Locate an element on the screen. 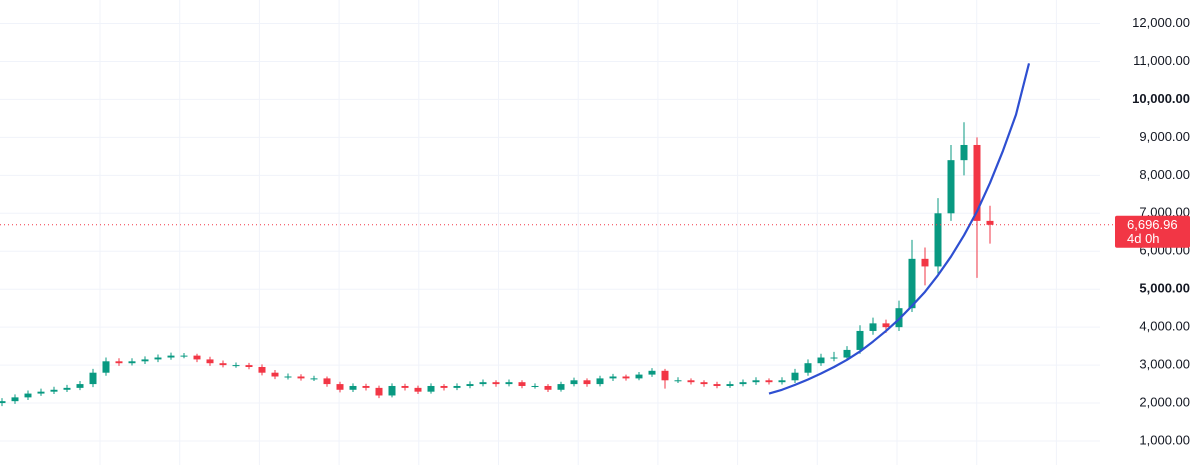 This screenshot has width=1200, height=465. y-tick-label: 4,000.00 is located at coordinates (1164, 326).